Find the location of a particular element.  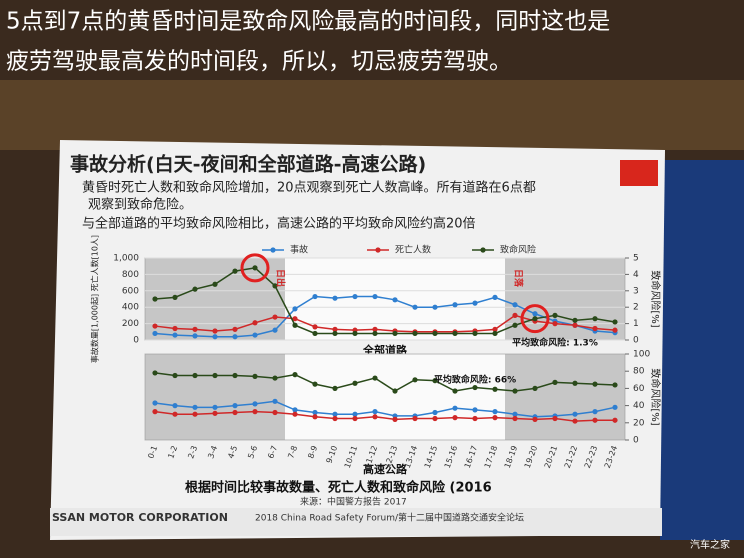

x-tick-label: 5-6 is located at coordinates (252, 451).